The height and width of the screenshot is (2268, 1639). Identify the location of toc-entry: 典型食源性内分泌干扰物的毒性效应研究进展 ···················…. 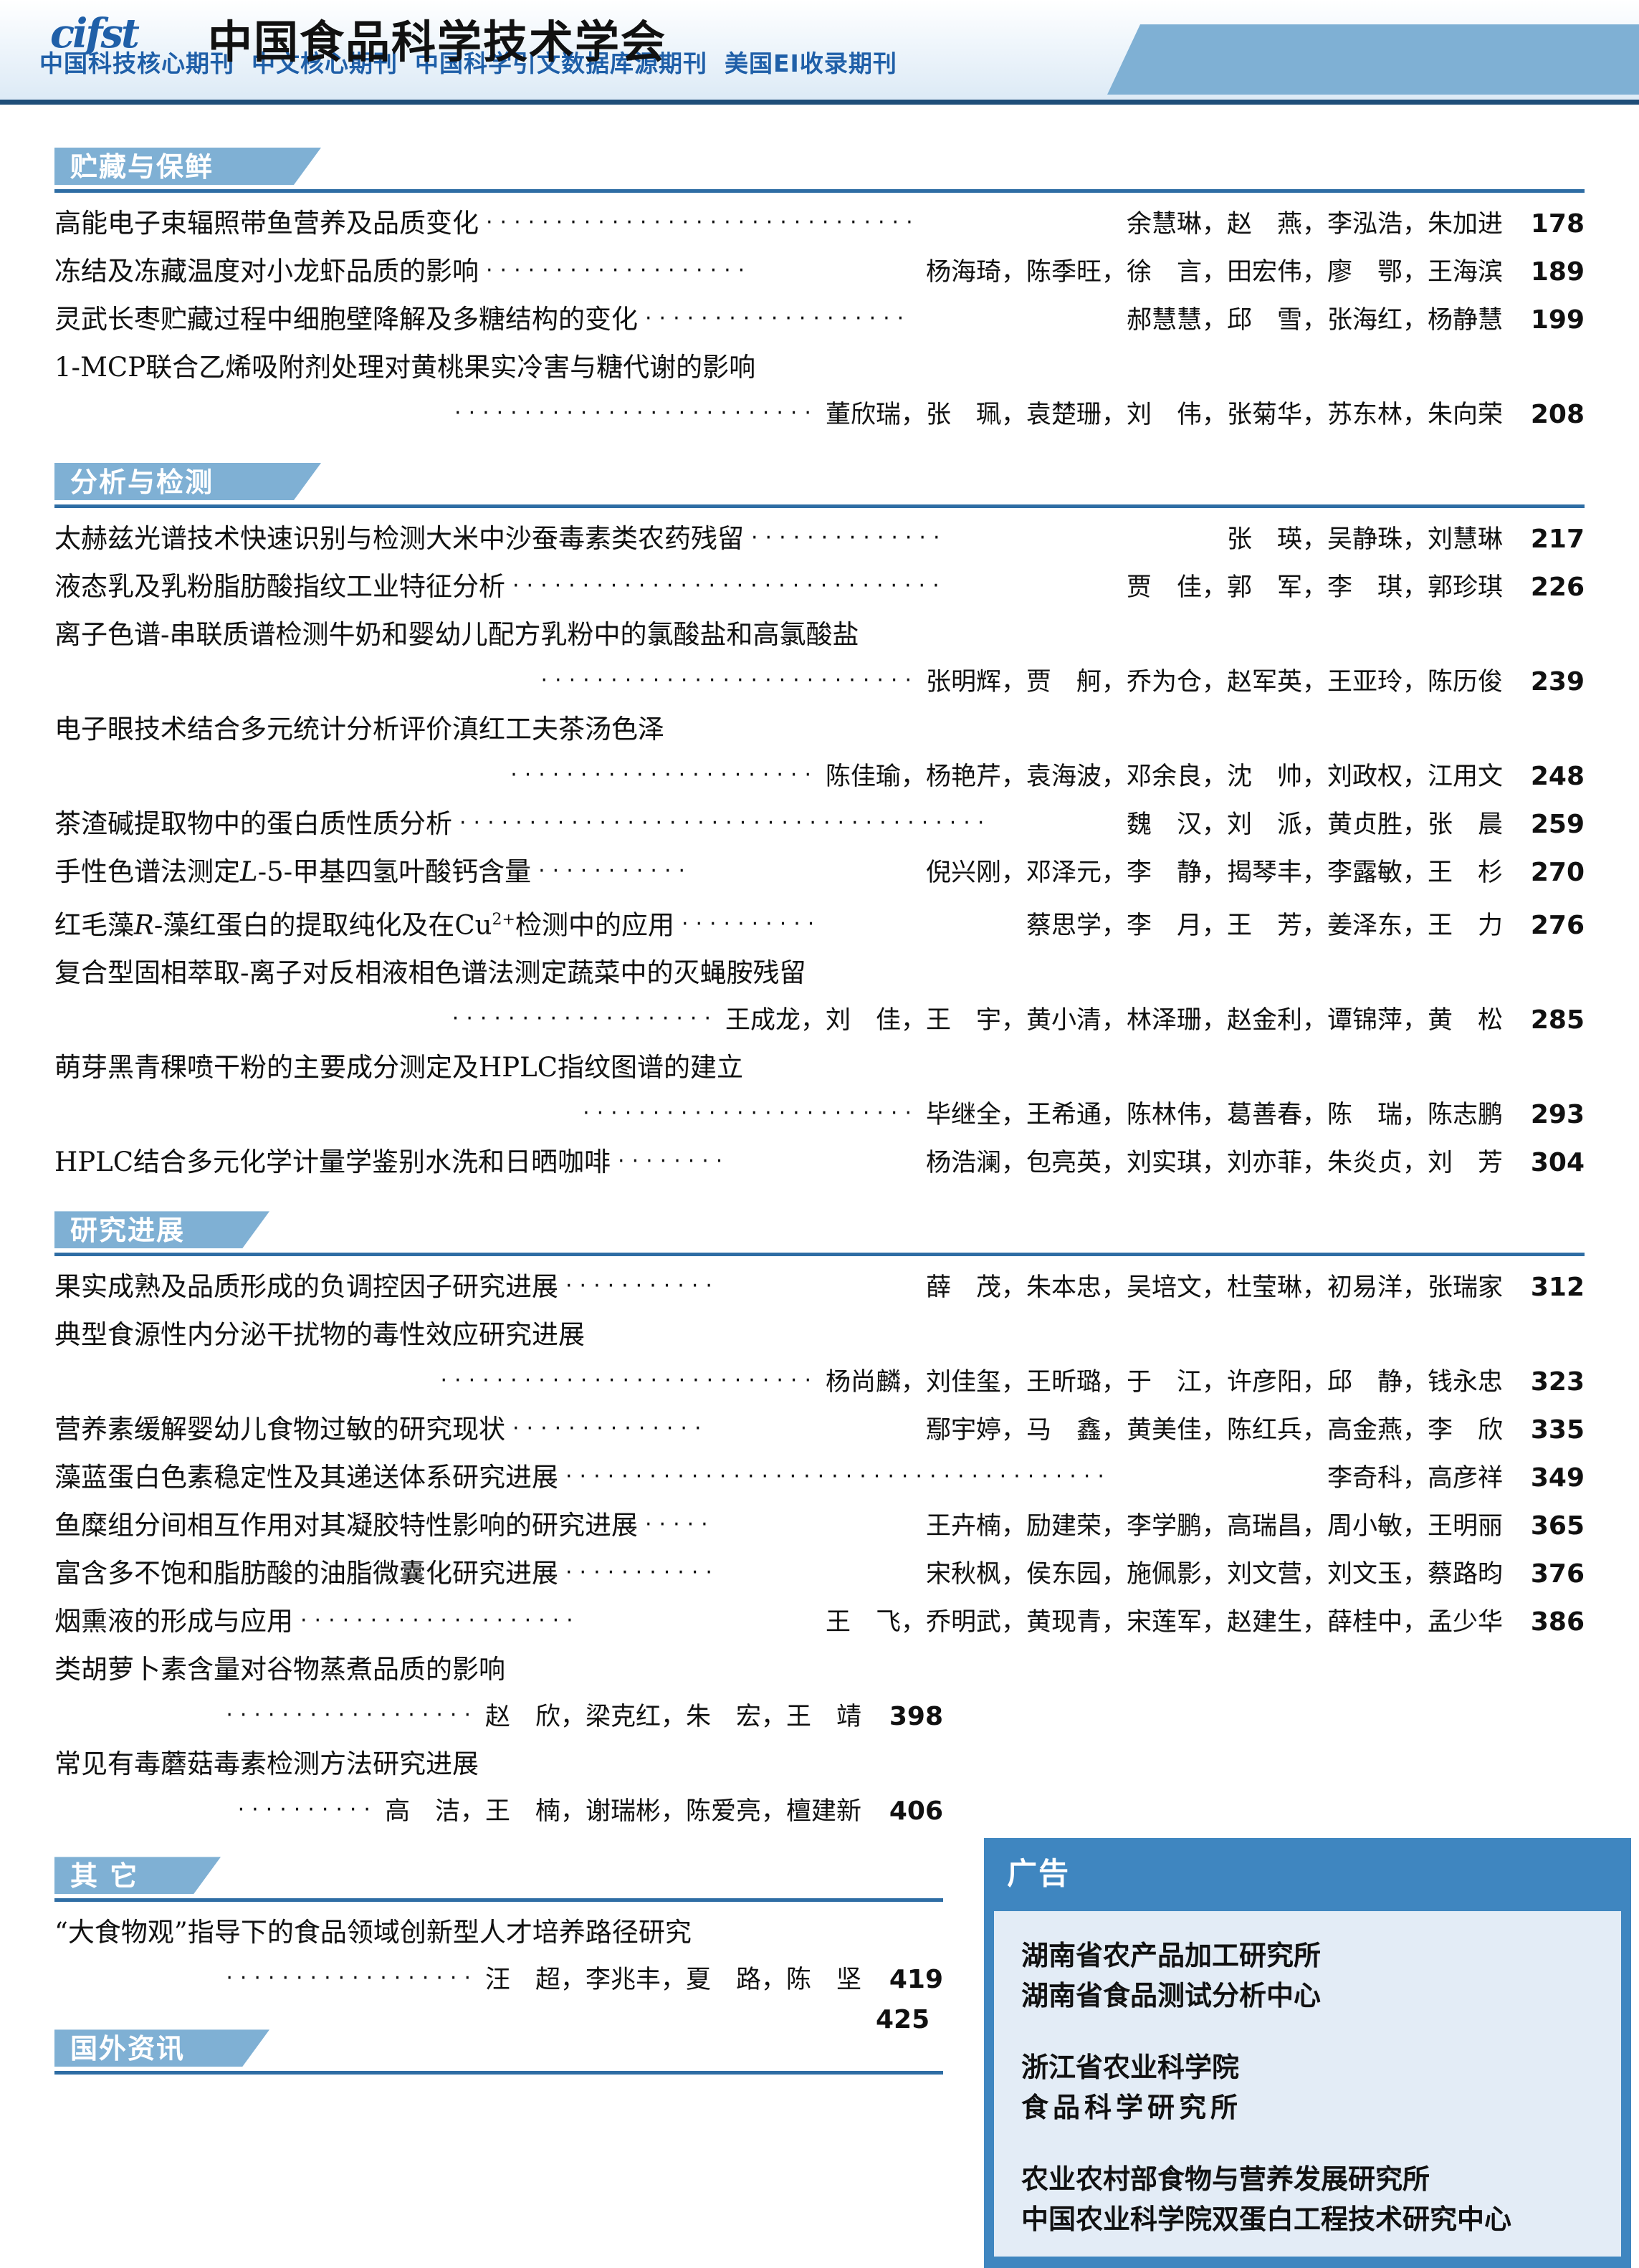
(819, 1358).